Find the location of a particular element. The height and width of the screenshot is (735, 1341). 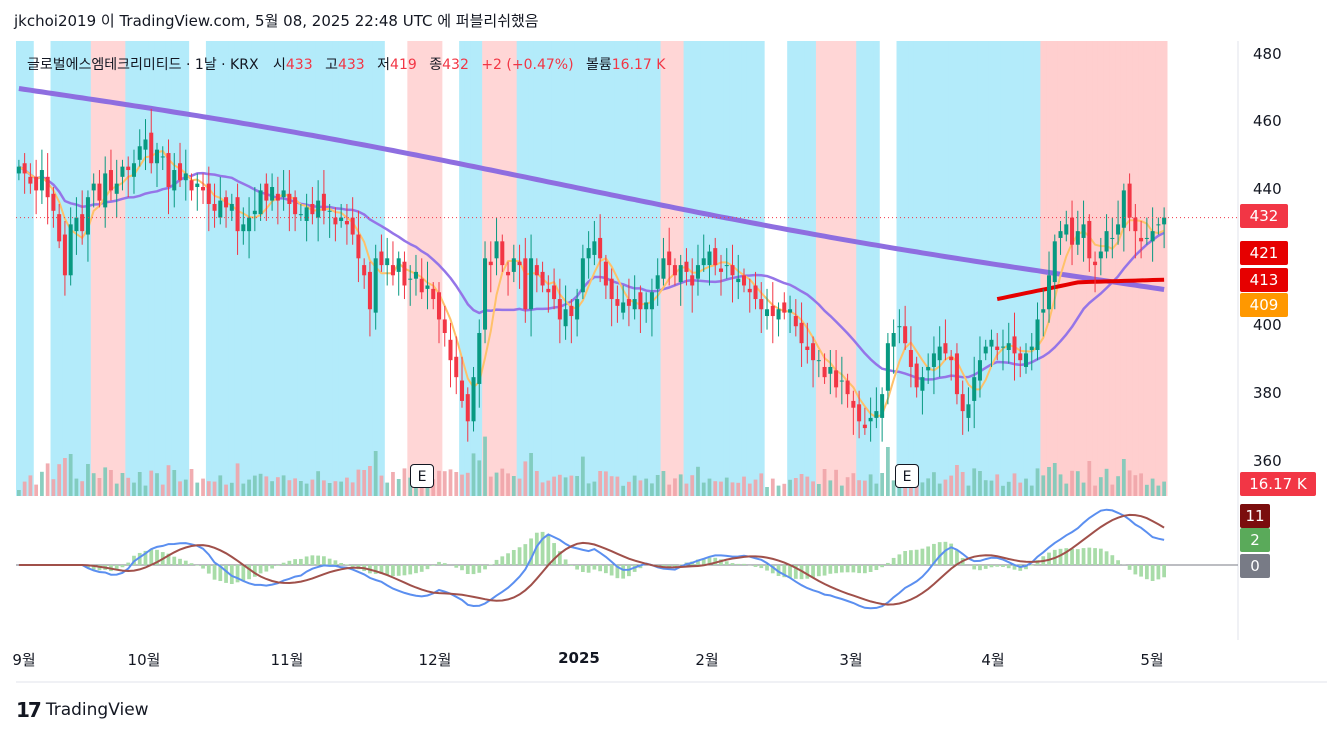

earnings-badge-1: E is located at coordinates (422, 476).